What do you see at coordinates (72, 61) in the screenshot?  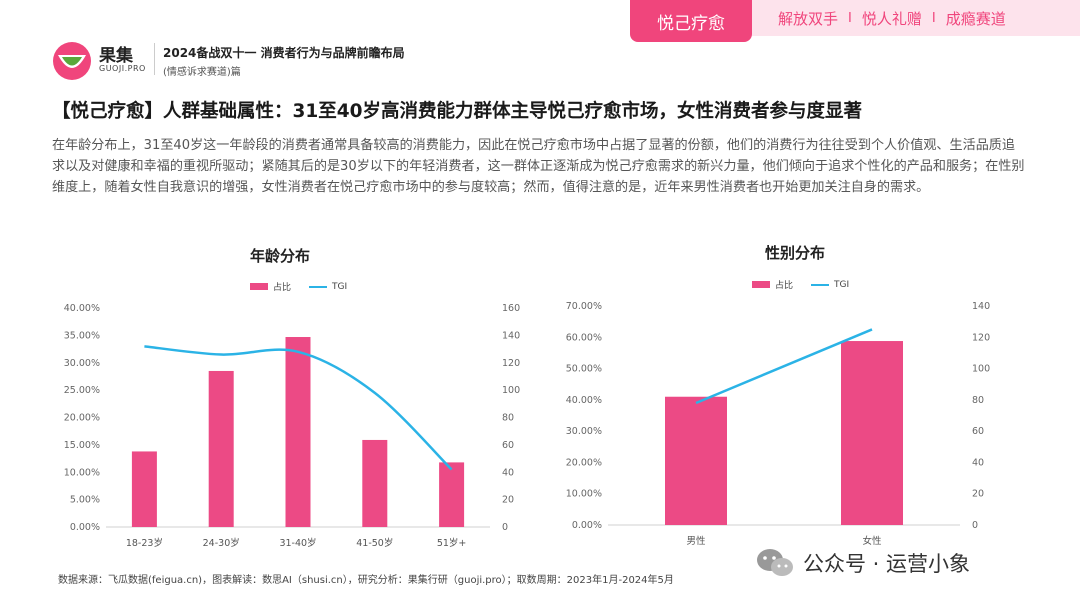 I see `brand-logo-icon` at bounding box center [72, 61].